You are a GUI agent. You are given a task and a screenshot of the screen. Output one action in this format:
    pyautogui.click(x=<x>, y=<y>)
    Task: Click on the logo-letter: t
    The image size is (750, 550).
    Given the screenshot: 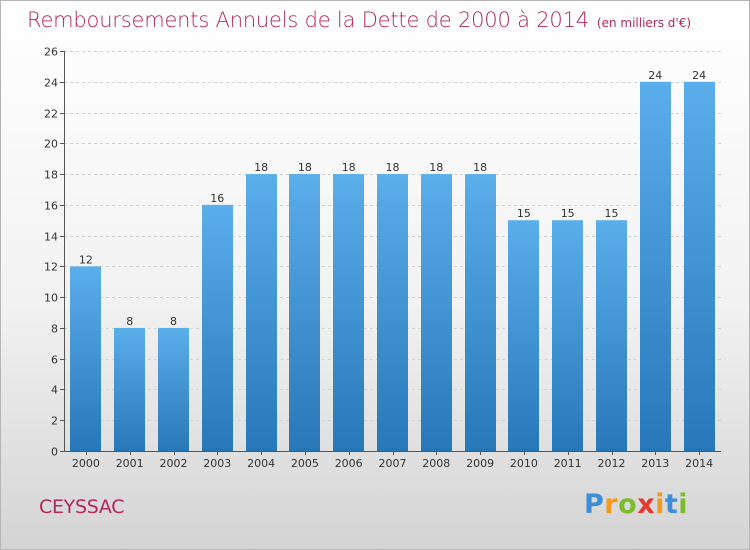 What is the action you would take?
    pyautogui.click(x=671, y=504)
    